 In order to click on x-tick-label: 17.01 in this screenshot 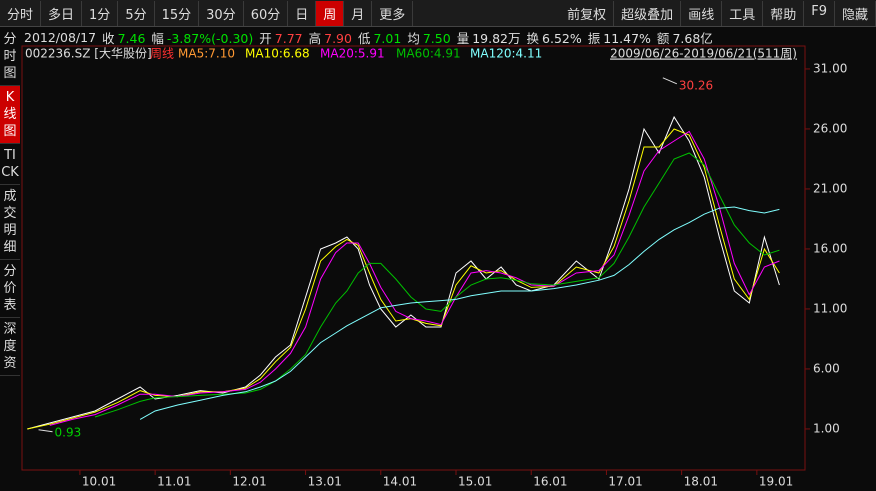, I will do `click(625, 482)`.